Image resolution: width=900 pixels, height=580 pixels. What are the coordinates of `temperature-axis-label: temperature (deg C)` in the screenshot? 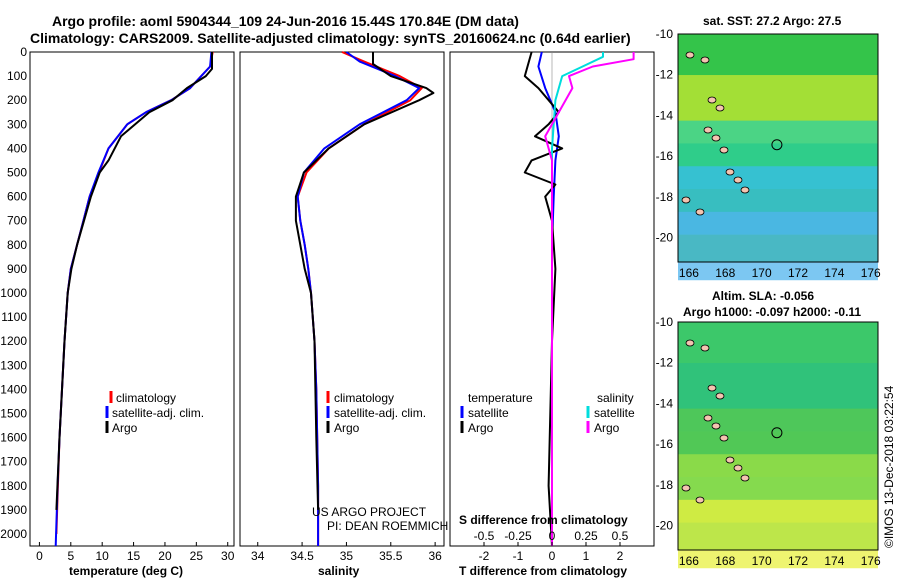 It's located at (126, 571).